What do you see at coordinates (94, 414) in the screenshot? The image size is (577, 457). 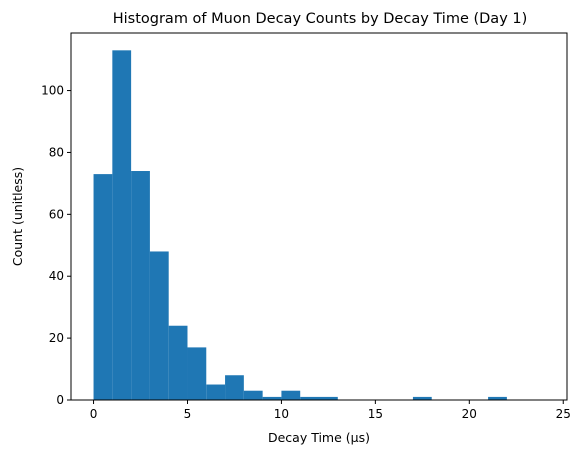 I see `x-tick-label: 0` at bounding box center [94, 414].